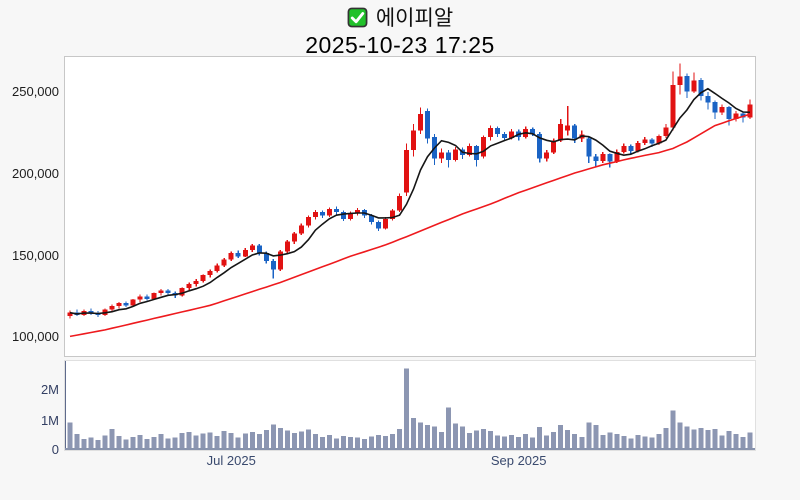  What do you see at coordinates (35, 255) in the screenshot?
I see `price-axis-label: 150,000` at bounding box center [35, 255].